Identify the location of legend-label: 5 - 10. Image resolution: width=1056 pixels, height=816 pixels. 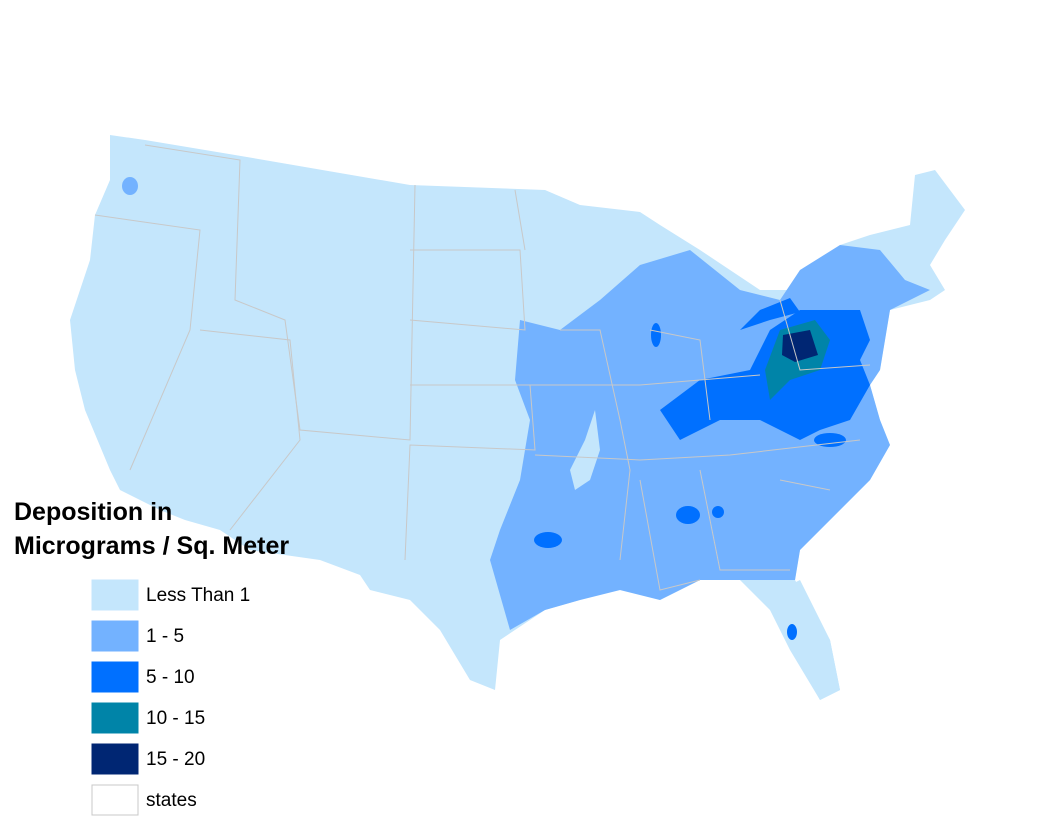
(170, 677).